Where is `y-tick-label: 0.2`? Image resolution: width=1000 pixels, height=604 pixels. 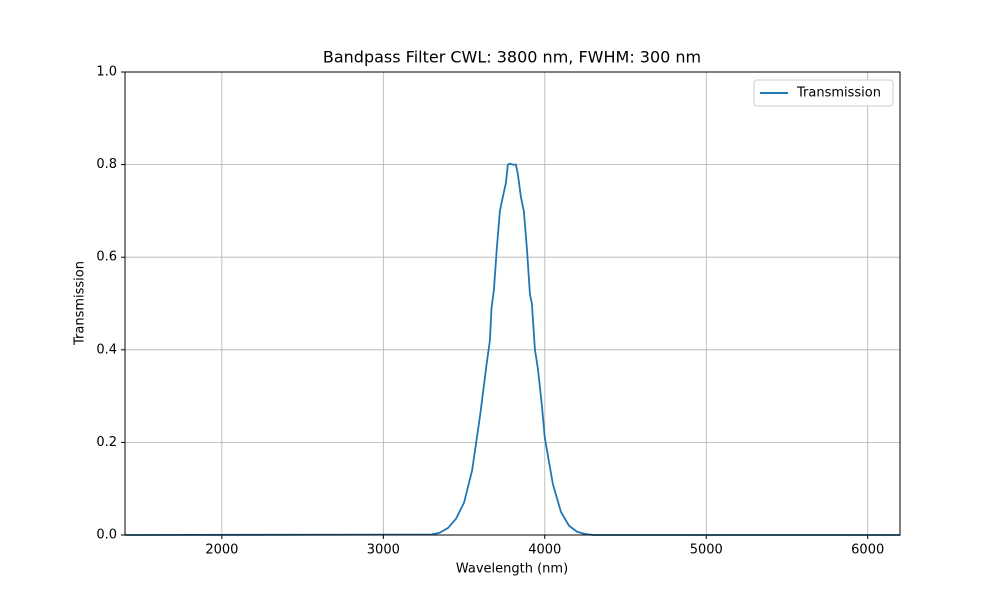
y-tick-label: 0.2 is located at coordinates (106, 442).